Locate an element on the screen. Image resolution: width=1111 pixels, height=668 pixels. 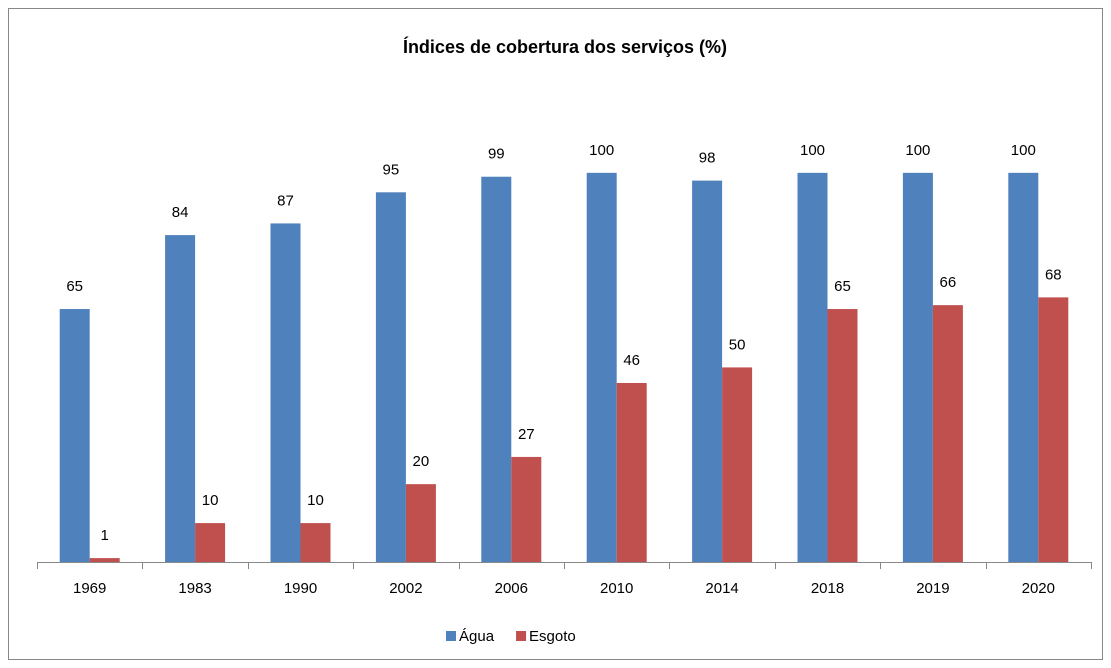
x-tick-label: 2002 is located at coordinates (405, 588).